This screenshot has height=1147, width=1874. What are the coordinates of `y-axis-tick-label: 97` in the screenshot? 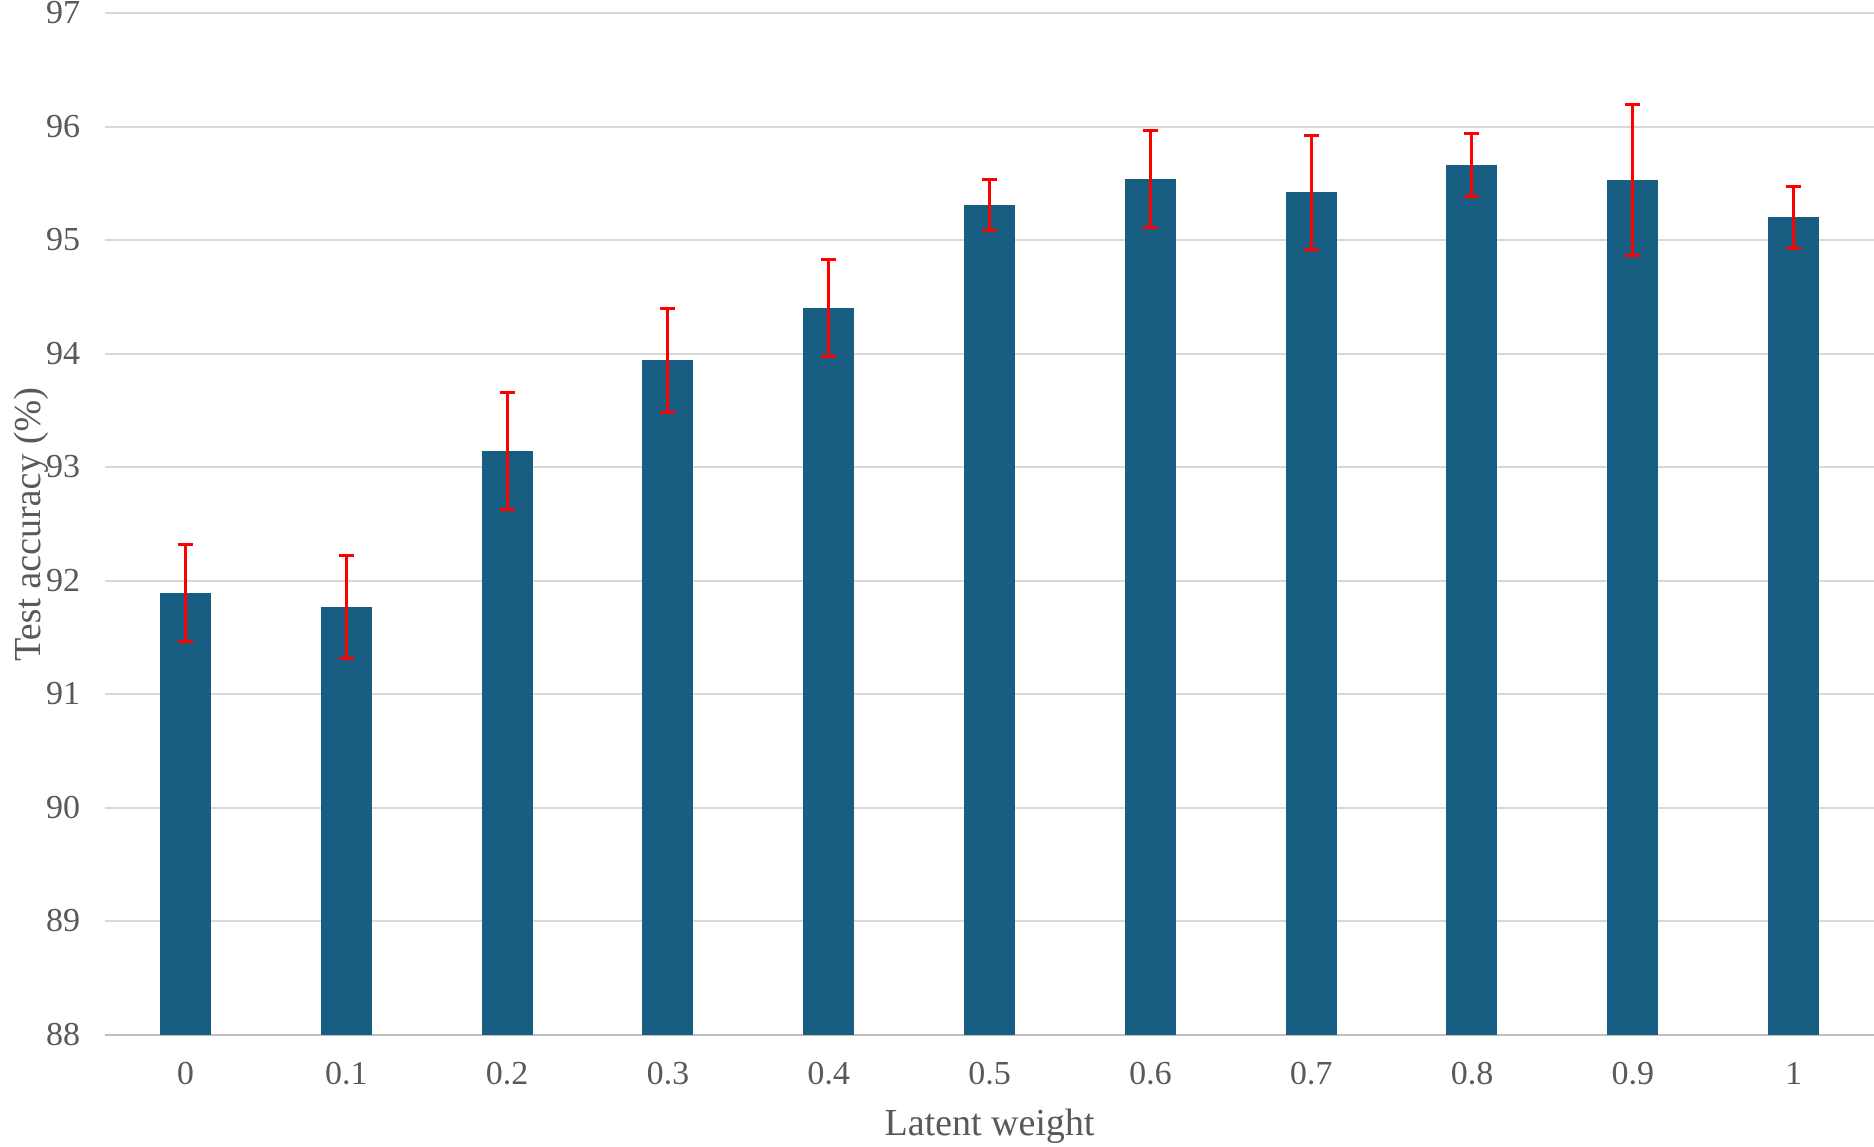 It's located at (63, 15).